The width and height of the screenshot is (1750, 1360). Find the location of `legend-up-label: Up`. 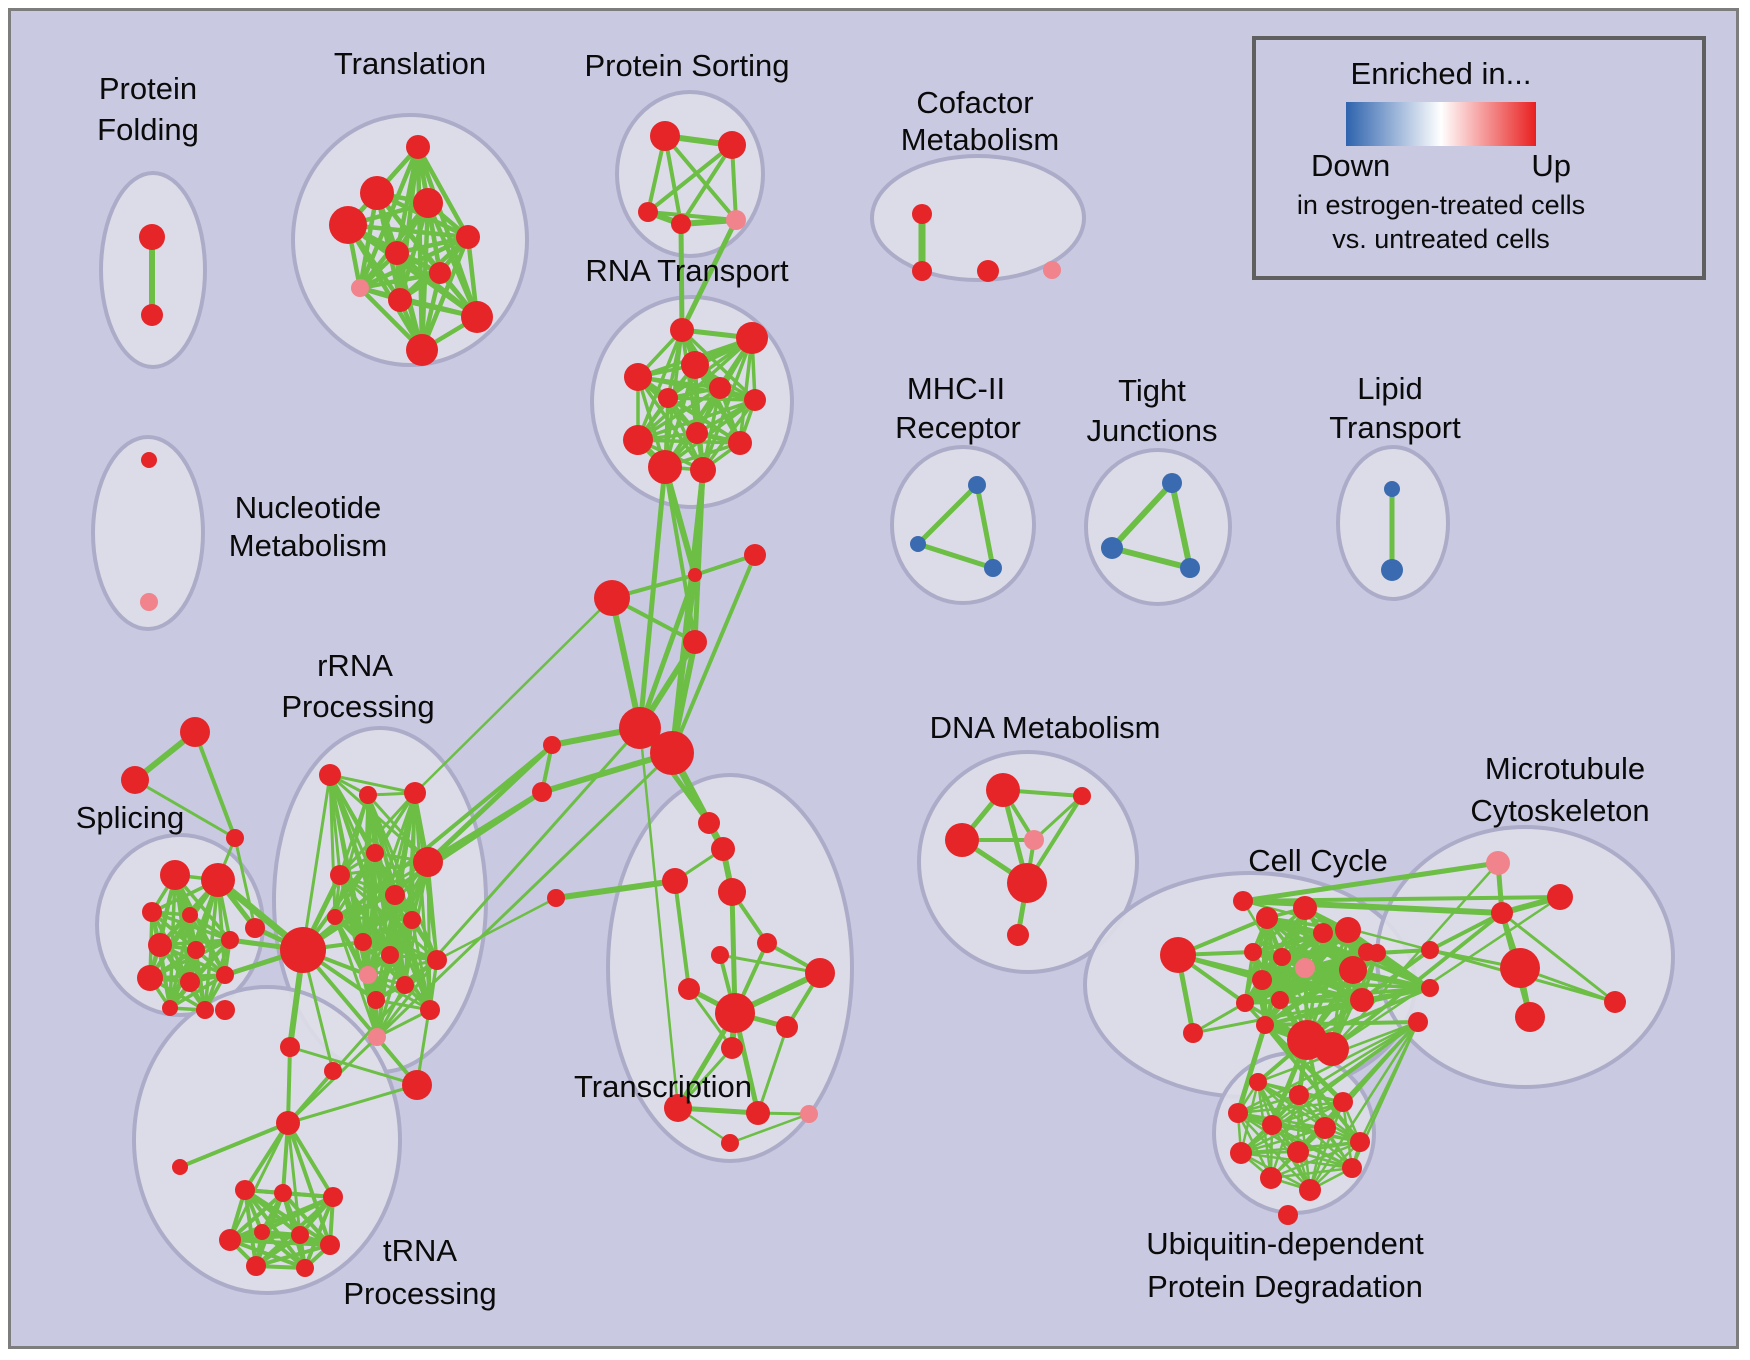

legend-up-label: Up is located at coordinates (1551, 165).